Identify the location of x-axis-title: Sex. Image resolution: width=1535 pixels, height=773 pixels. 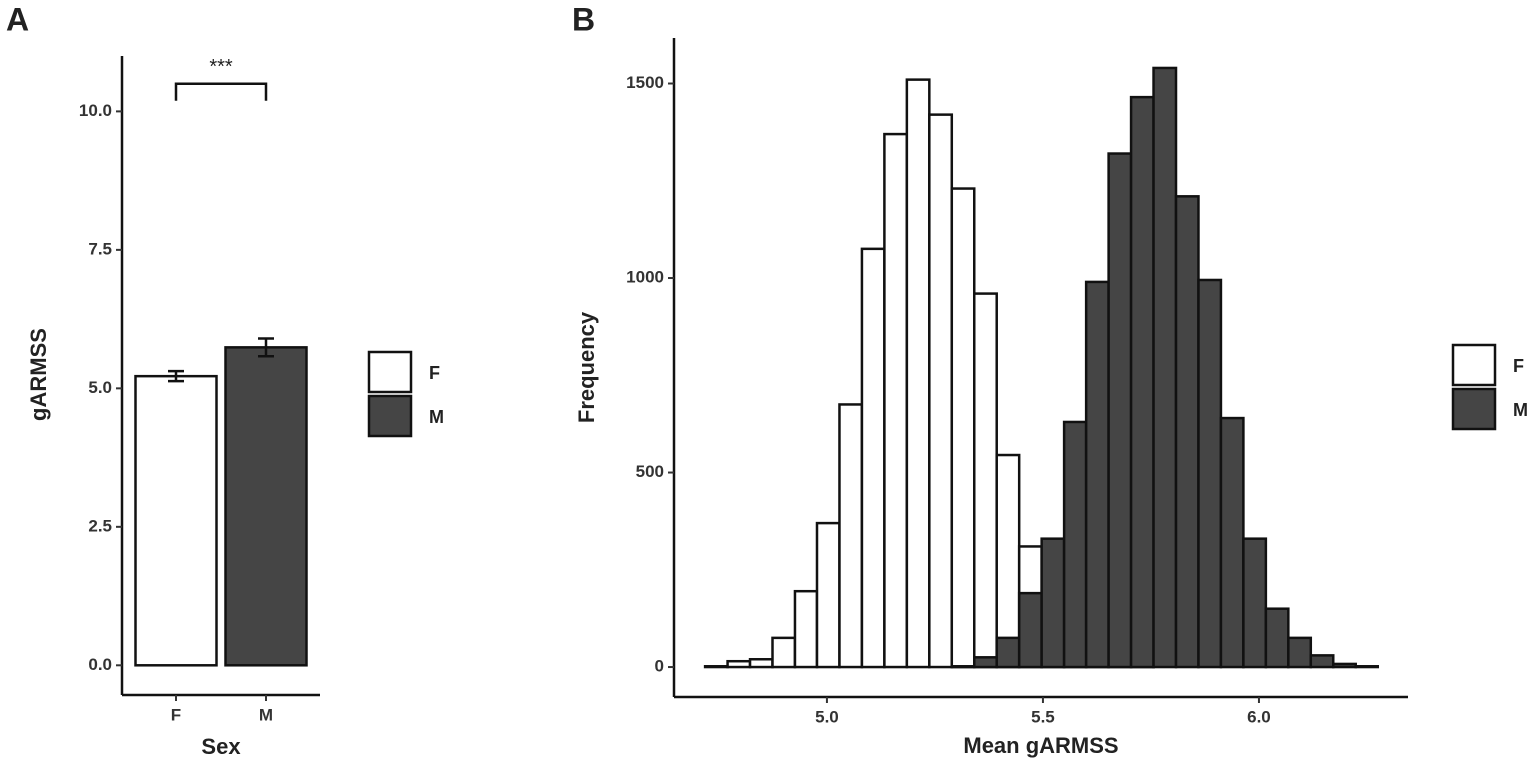
(221, 746).